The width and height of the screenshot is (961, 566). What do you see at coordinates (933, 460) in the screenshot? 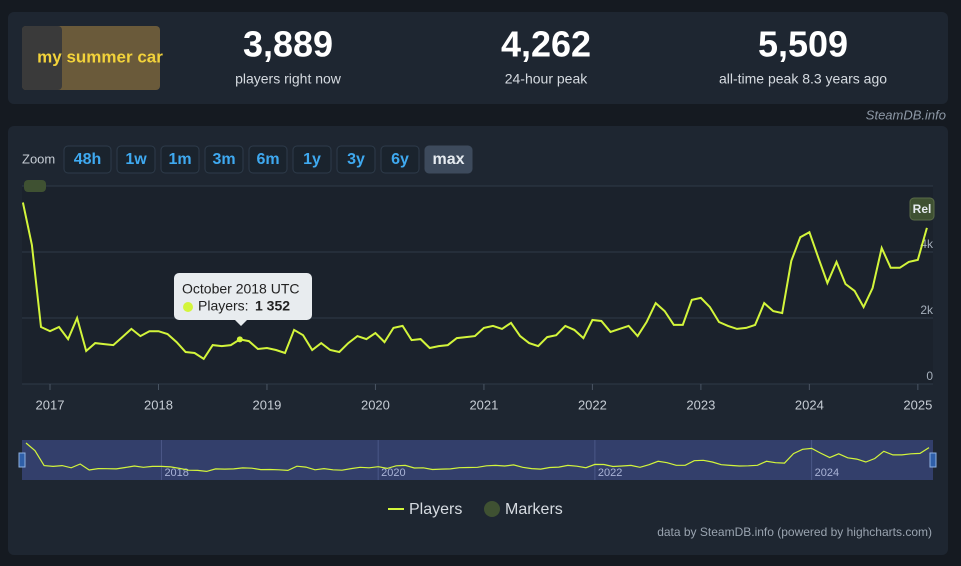
I see `navigator-handle-right` at bounding box center [933, 460].